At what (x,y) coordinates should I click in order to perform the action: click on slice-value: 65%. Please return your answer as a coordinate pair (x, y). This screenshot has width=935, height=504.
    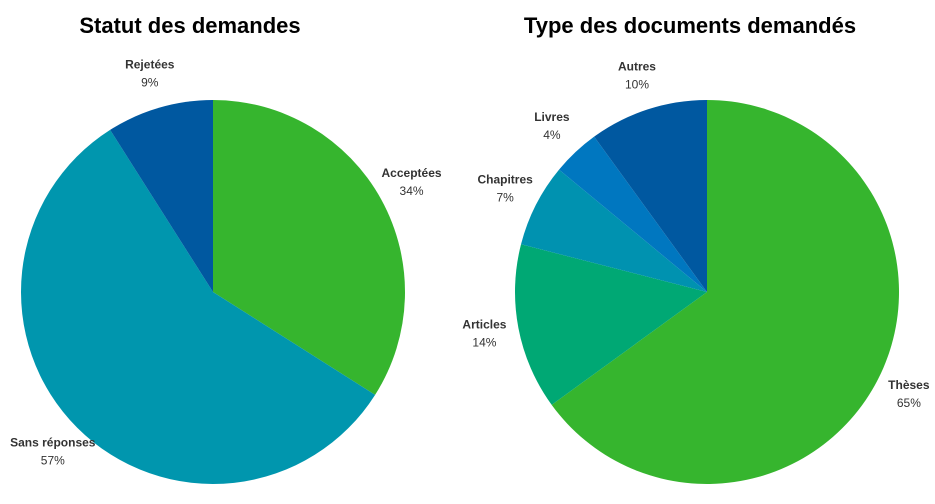
    Looking at the image, I should click on (909, 403).